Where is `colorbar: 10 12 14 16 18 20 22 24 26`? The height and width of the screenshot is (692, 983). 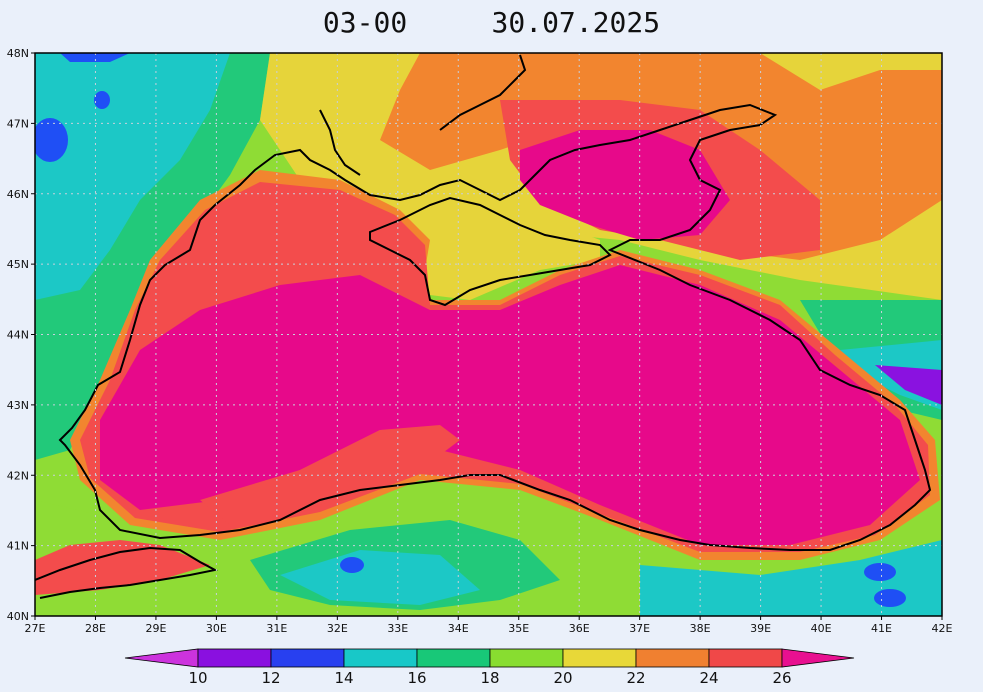
colorbar: 10 12 14 16 18 20 22 24 26 is located at coordinates (489, 667).